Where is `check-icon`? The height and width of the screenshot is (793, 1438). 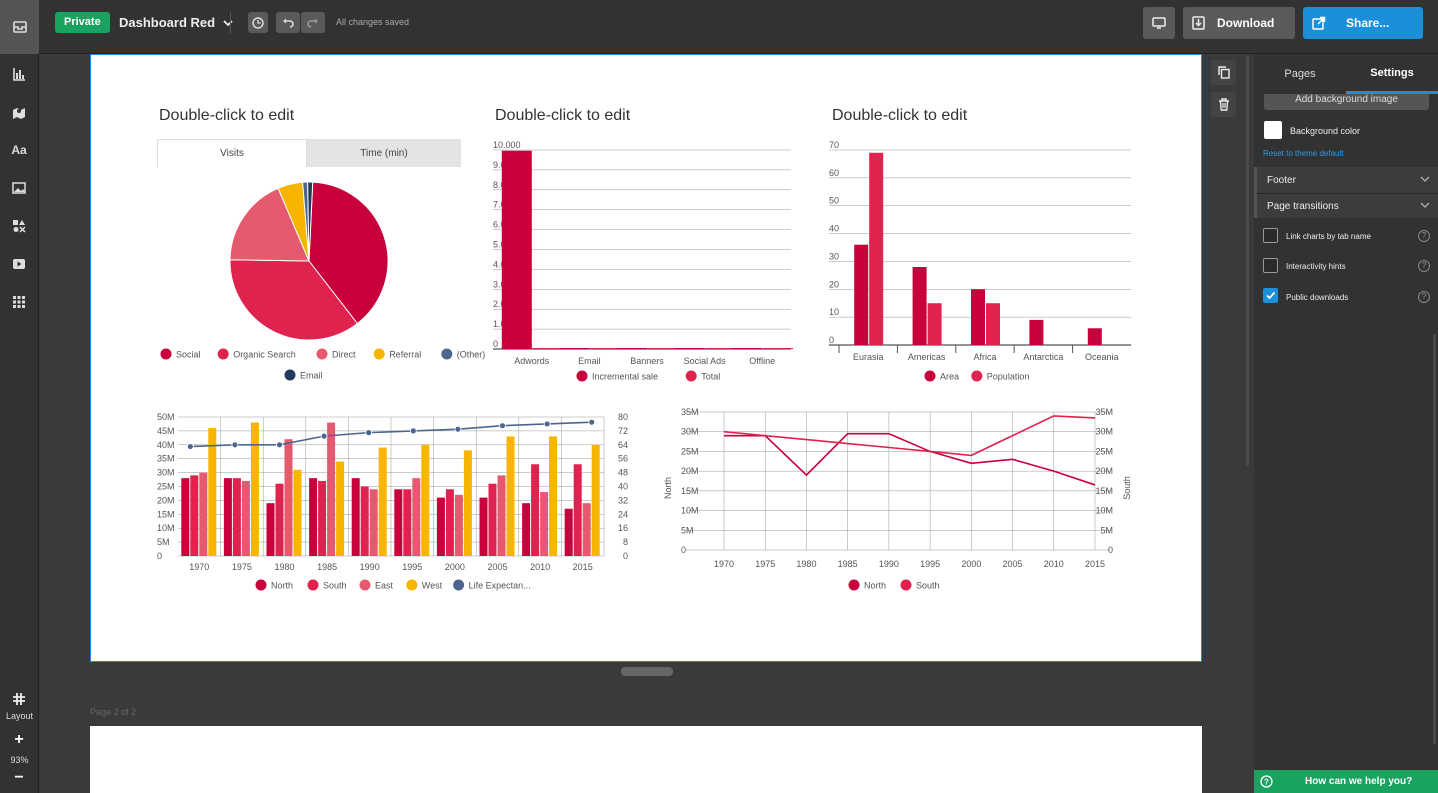 check-icon is located at coordinates (1271, 295).